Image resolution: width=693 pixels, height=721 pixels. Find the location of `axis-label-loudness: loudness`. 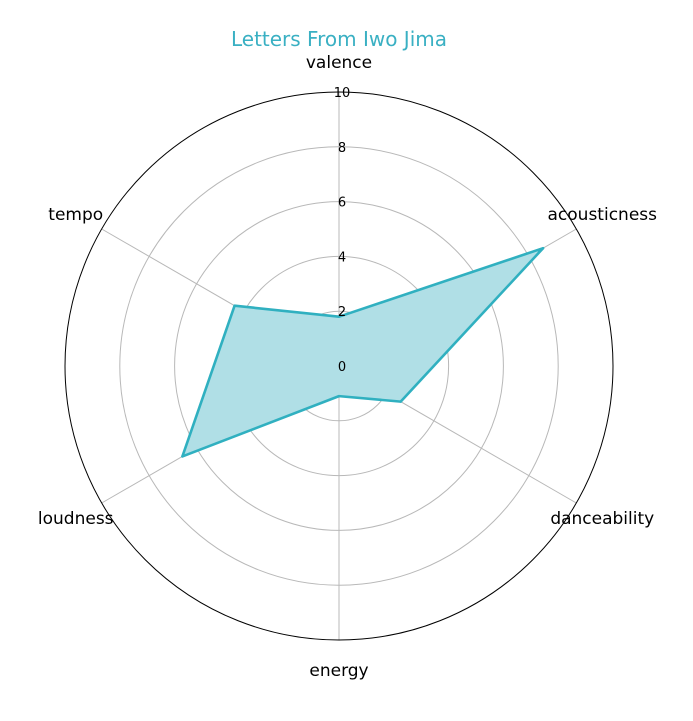

axis-label-loudness: loudness is located at coordinates (76, 519).